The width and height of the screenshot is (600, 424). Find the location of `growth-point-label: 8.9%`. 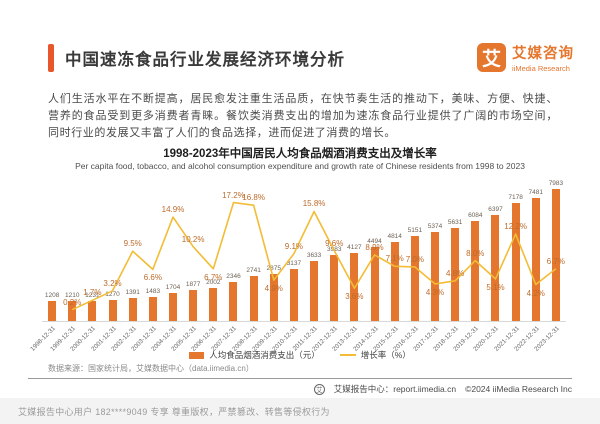

growth-point-label: 8.9% is located at coordinates (374, 247).